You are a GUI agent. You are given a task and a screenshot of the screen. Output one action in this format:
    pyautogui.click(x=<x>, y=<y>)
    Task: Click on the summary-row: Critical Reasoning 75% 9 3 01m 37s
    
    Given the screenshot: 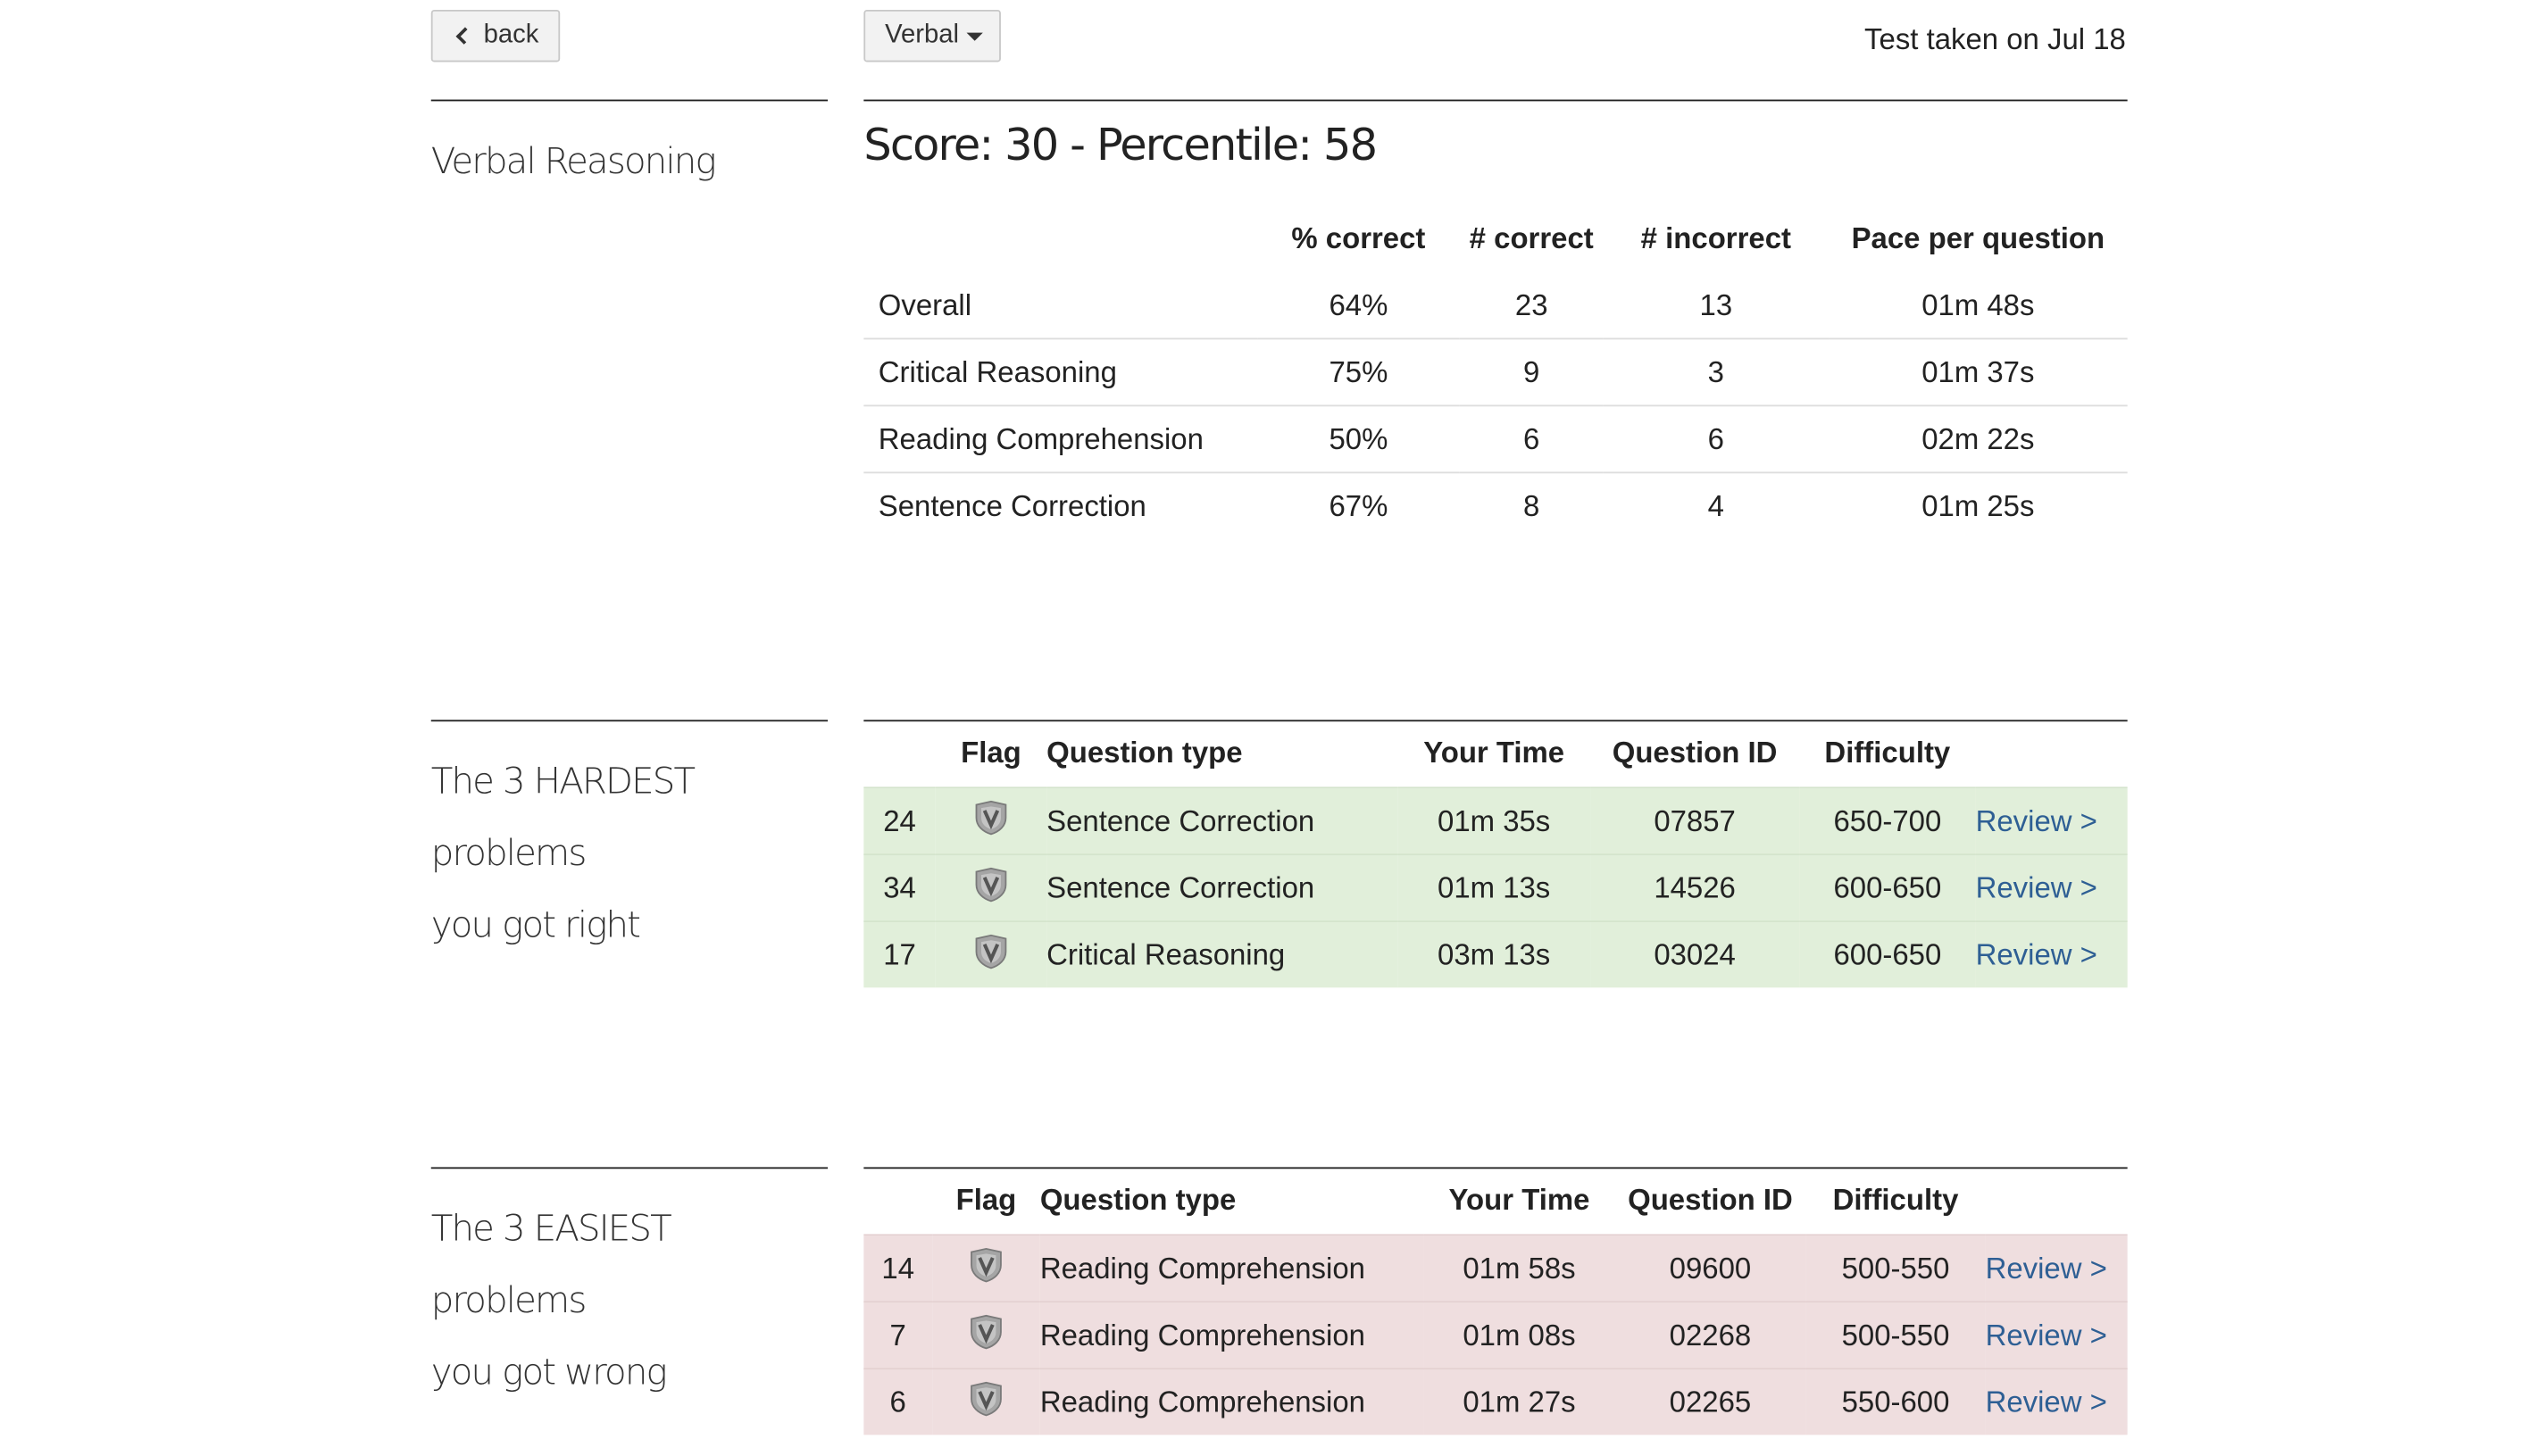 What is the action you would take?
    pyautogui.click(x=1496, y=372)
    